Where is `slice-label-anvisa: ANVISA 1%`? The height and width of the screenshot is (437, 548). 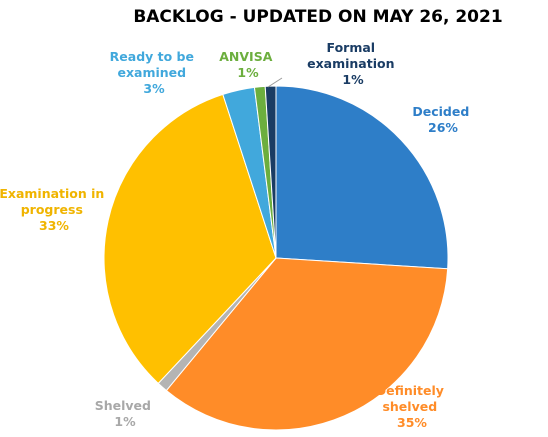
slice-label-anvisa: ANVISA 1% is located at coordinates (248, 64).